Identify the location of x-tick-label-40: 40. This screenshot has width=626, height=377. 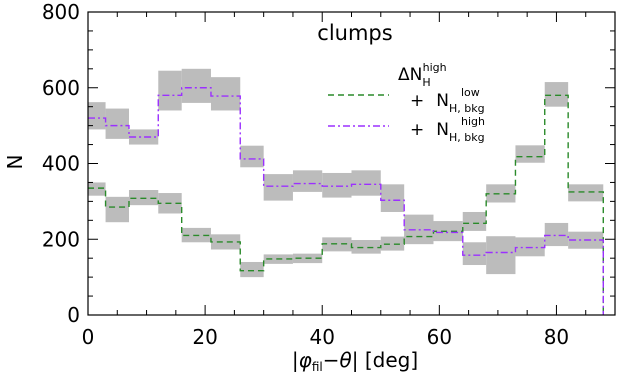
(321, 337).